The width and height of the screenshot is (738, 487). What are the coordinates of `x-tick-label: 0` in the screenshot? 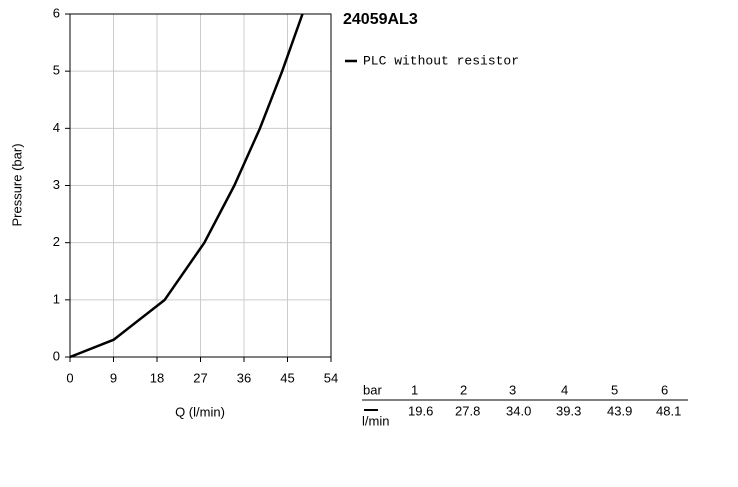 It's located at (69, 377).